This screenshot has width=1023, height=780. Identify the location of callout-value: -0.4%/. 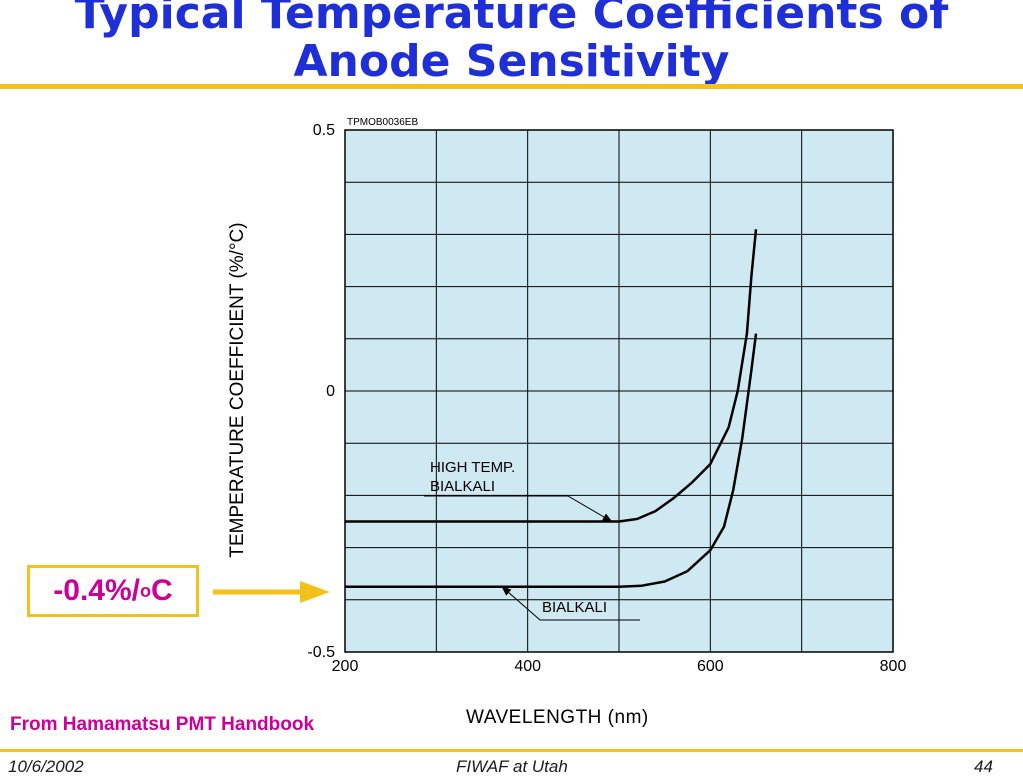
(97, 590).